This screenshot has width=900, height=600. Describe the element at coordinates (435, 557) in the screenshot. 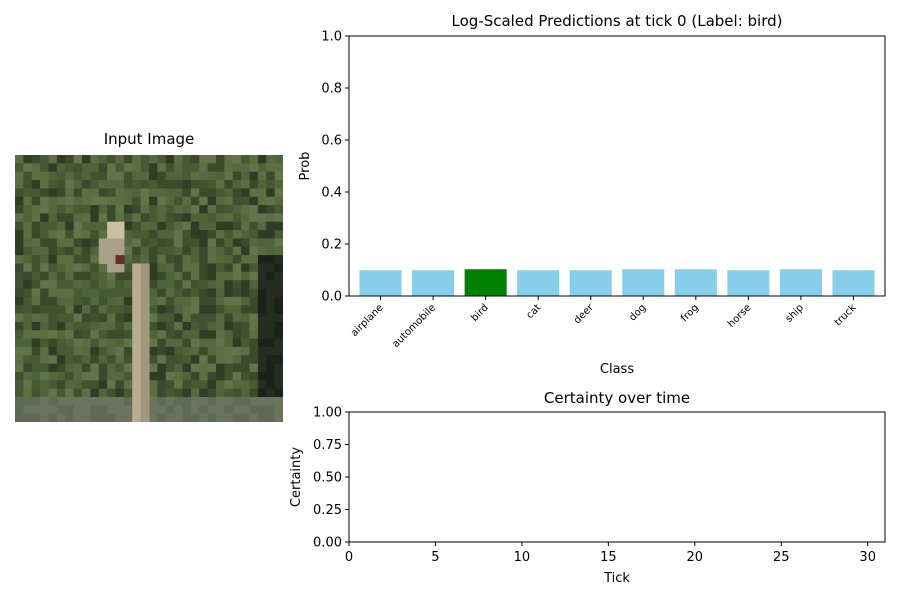

I see `x-tick-label: 5` at that location.